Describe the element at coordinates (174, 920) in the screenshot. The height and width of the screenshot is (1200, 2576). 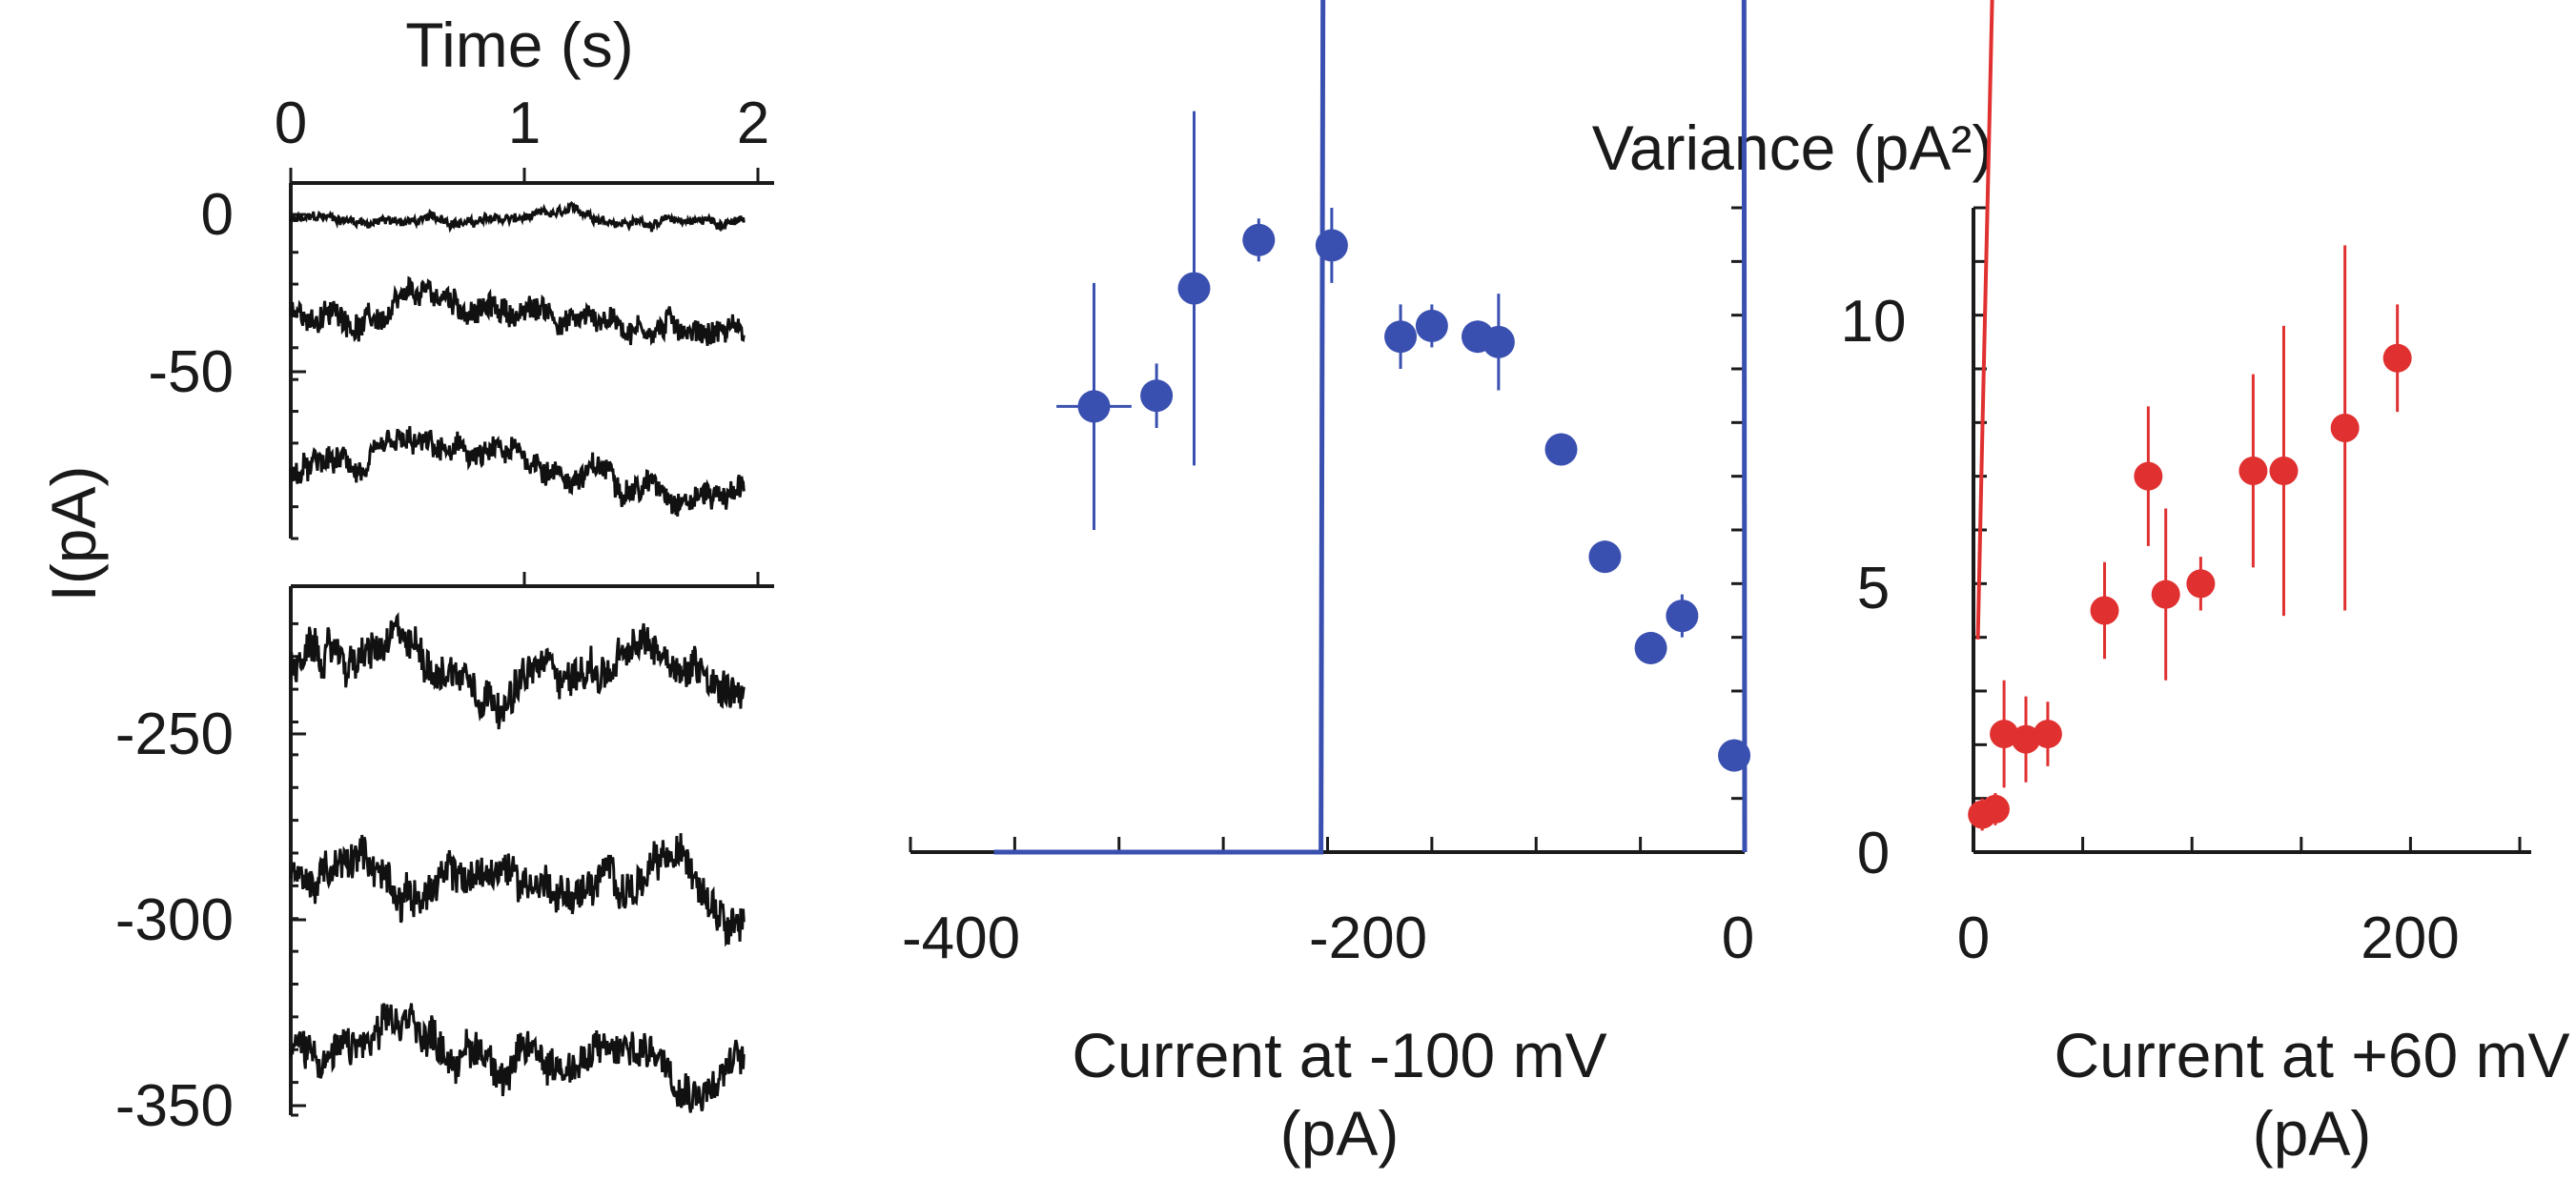
I see `bottom-y-tick-label: -300` at that location.